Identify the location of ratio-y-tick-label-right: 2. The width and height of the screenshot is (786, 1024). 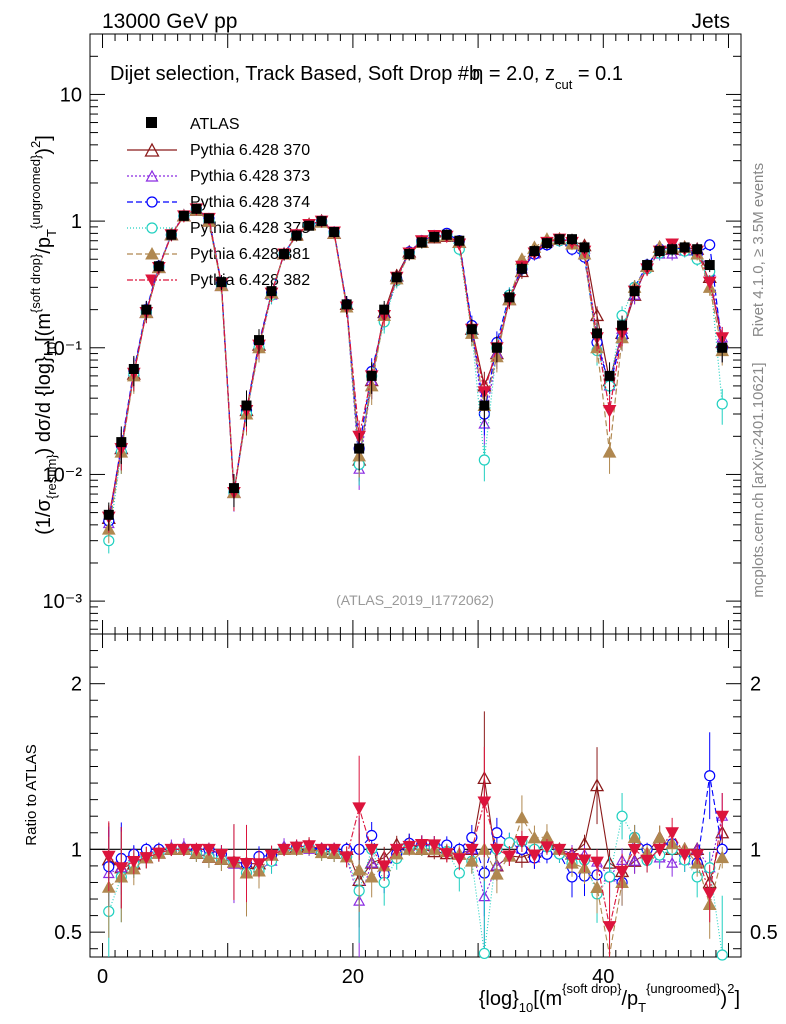
(755, 685).